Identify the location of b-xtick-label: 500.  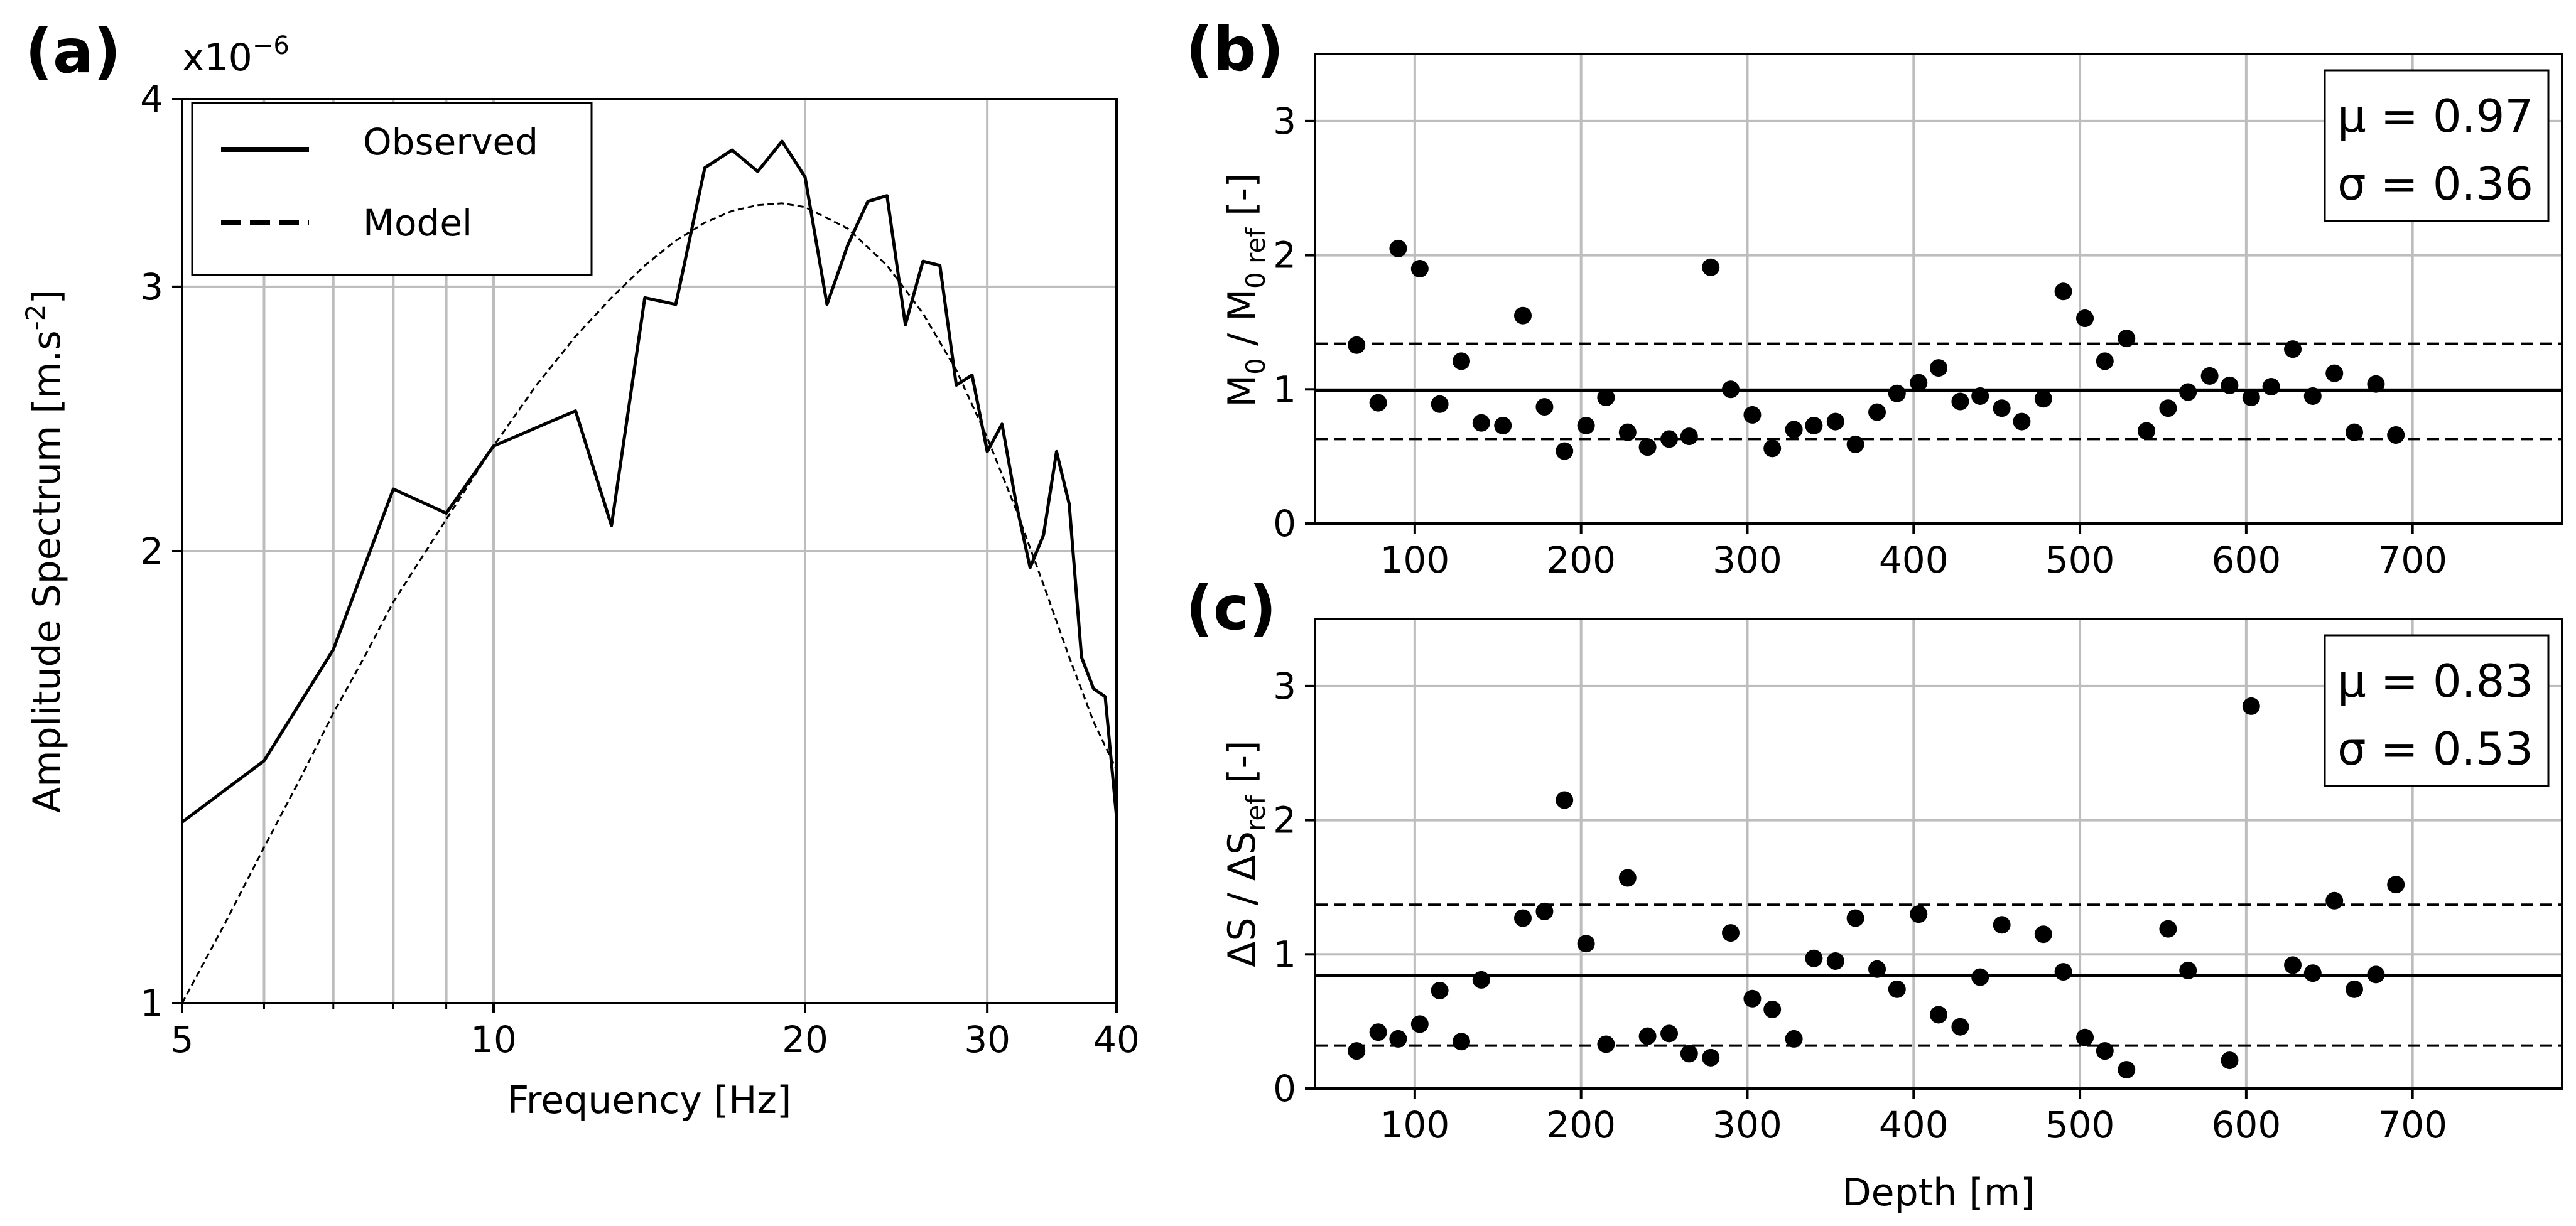
(2080, 560).